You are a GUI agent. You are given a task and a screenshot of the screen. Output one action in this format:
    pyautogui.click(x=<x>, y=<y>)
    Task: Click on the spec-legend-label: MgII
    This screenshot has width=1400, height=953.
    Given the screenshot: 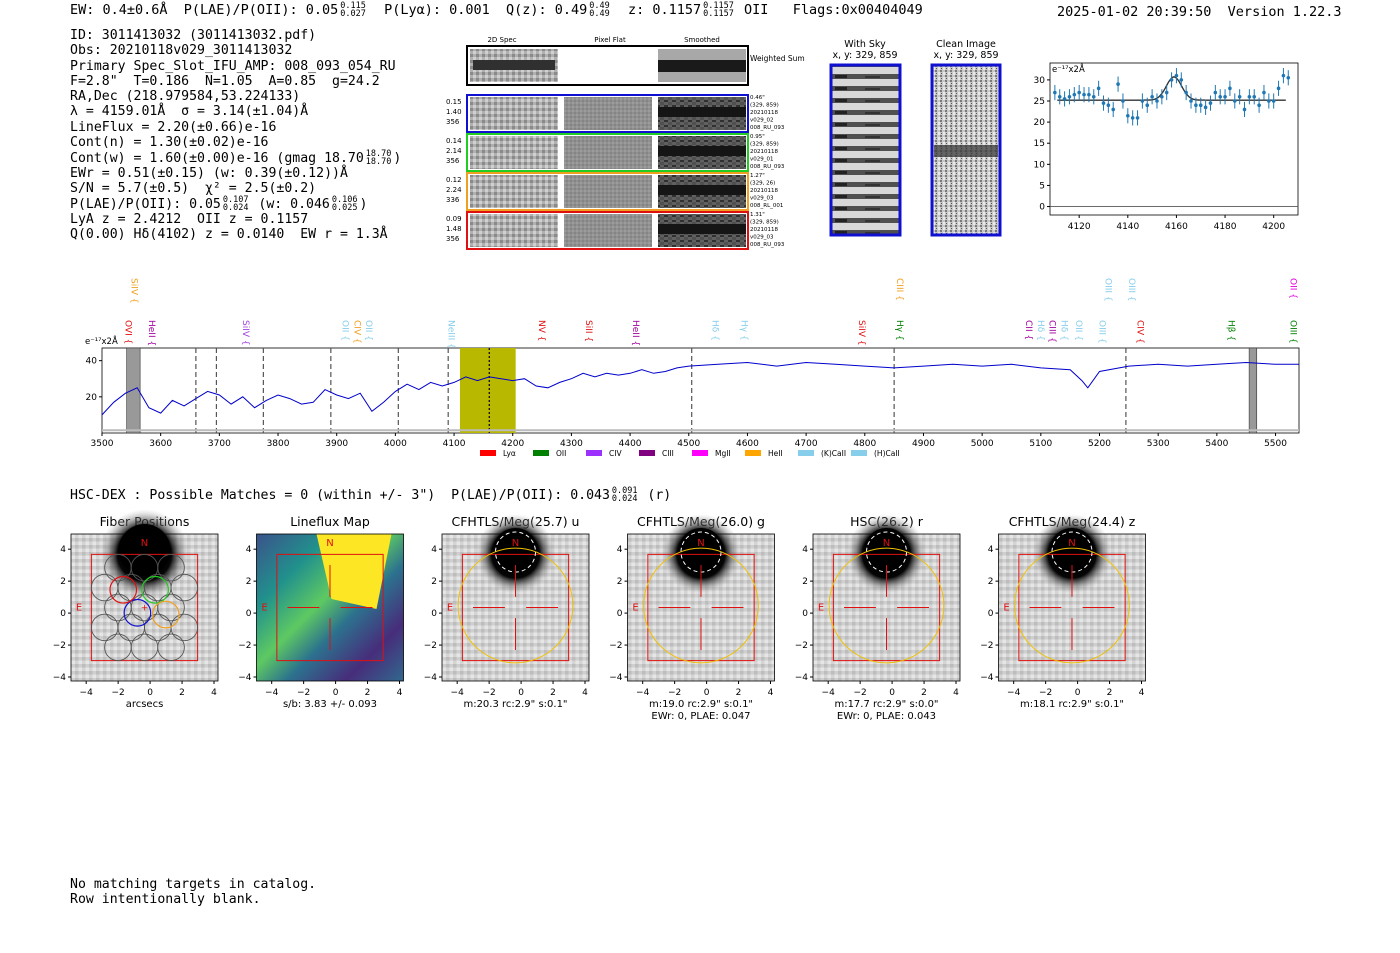 What is the action you would take?
    pyautogui.click(x=723, y=453)
    